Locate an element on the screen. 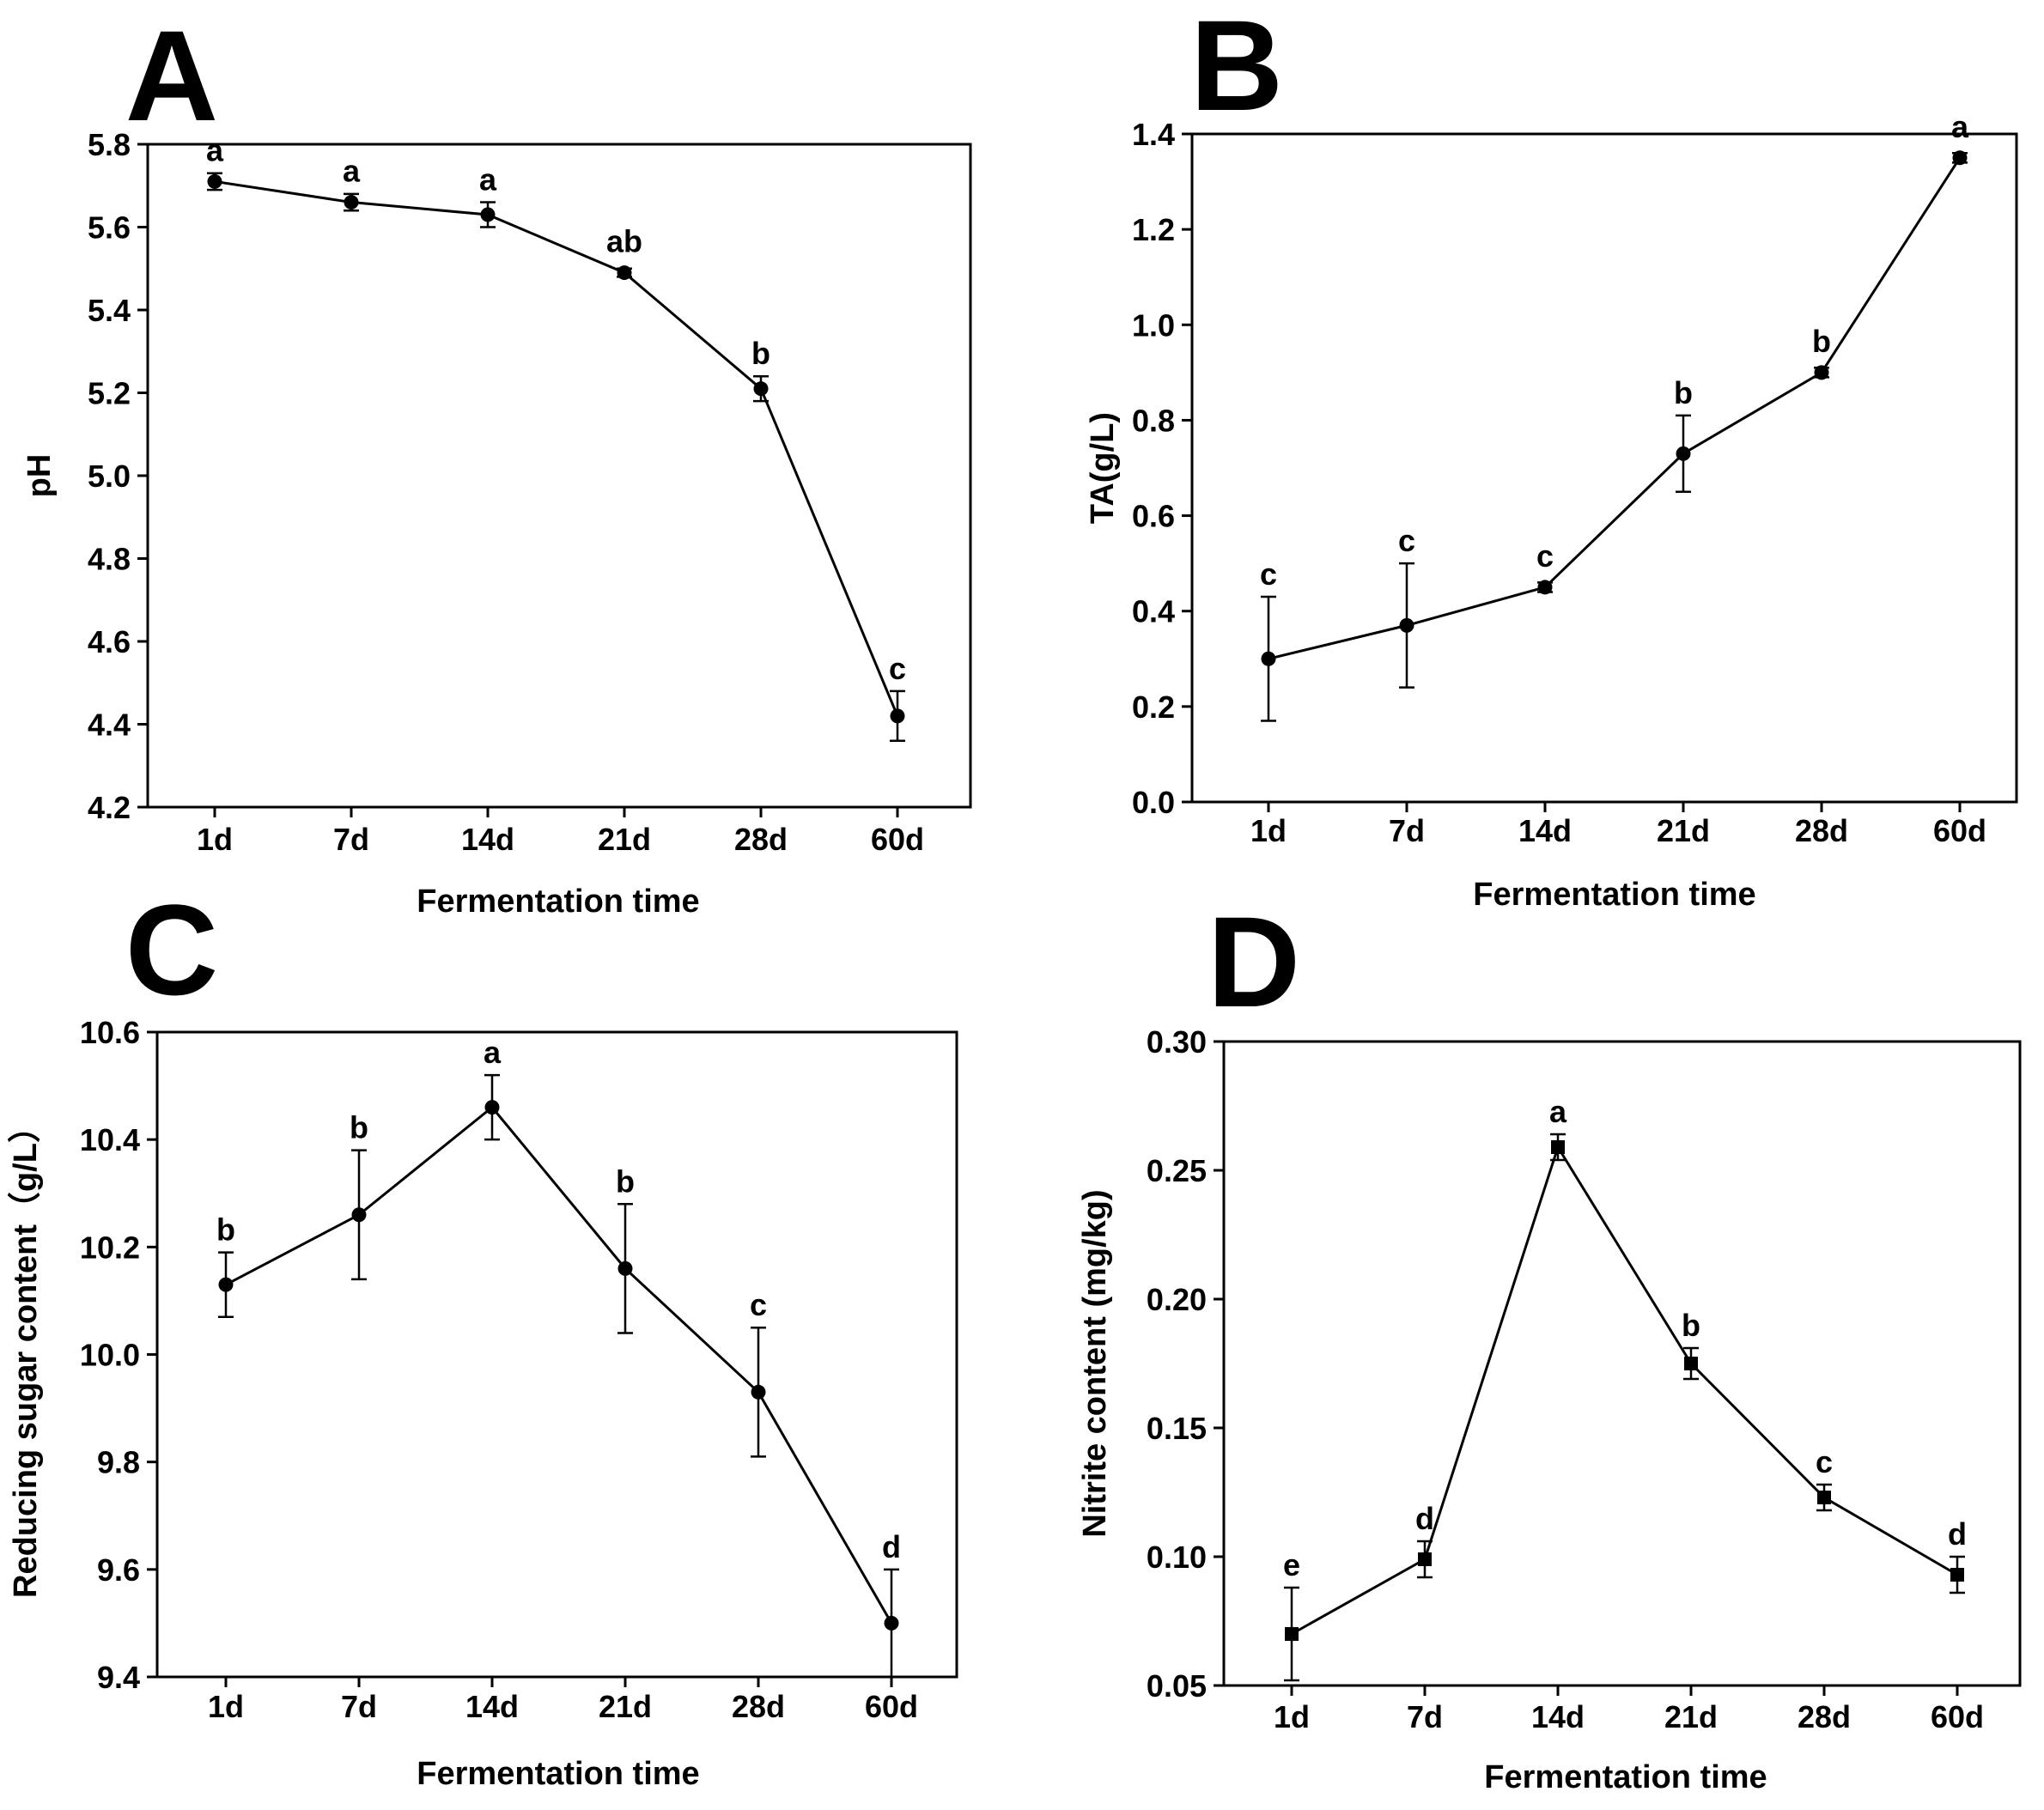 This screenshot has width=2044, height=1810. x-axis-title-b: Fermentation time is located at coordinates (1614, 895).